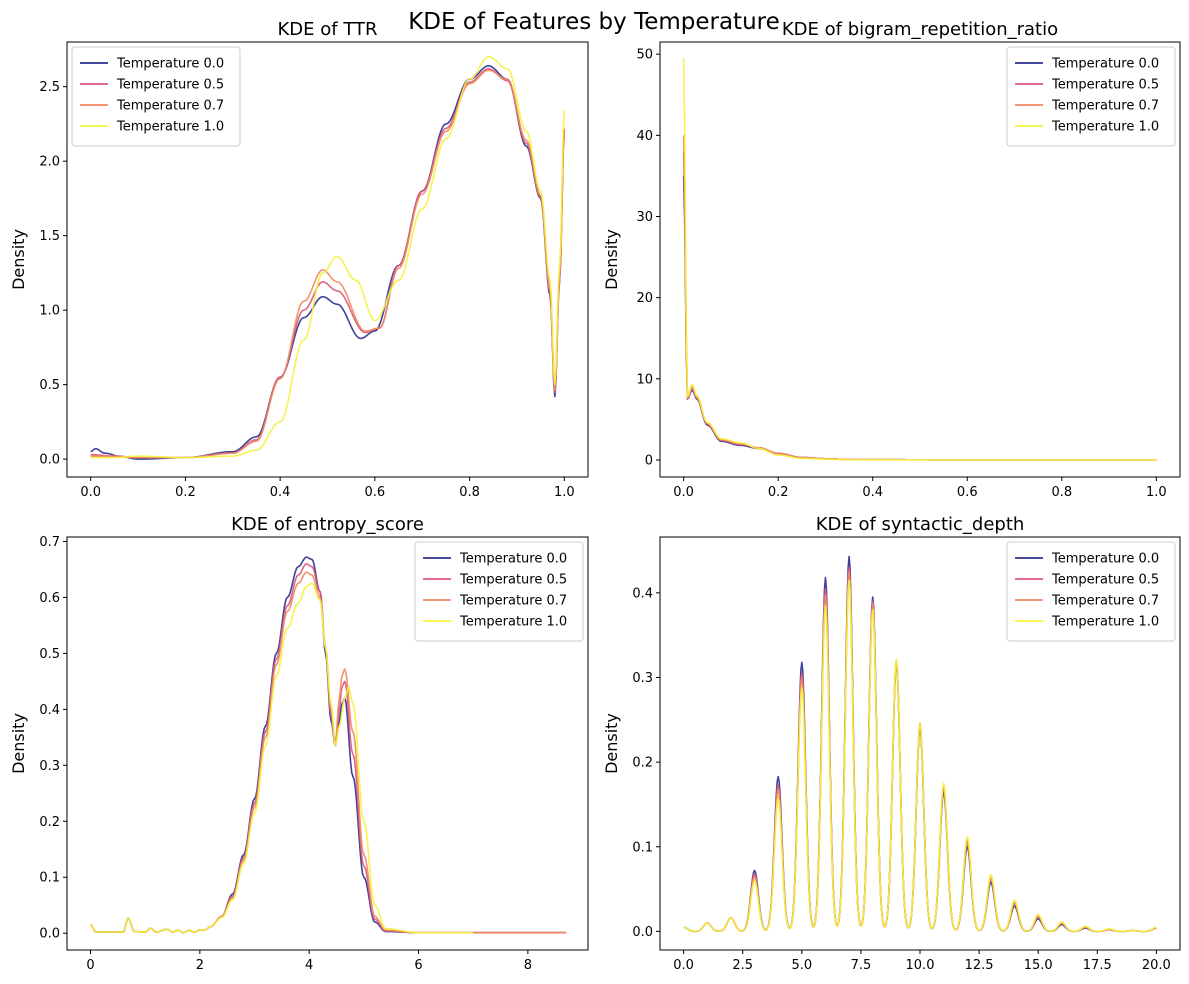  I want to click on y-tick-label: 10, so click(644, 379).